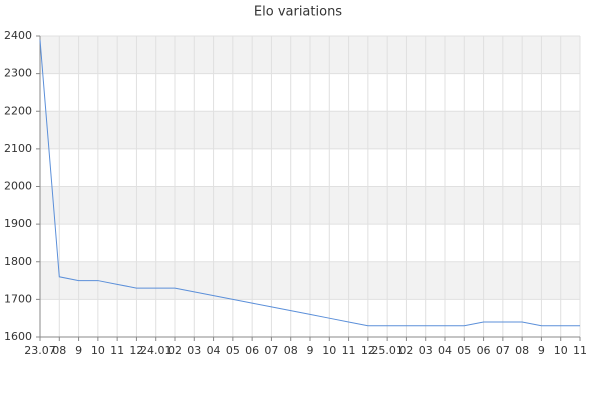 This screenshot has height=400, width=600. I want to click on x-tick-label: 25.01, so click(387, 350).